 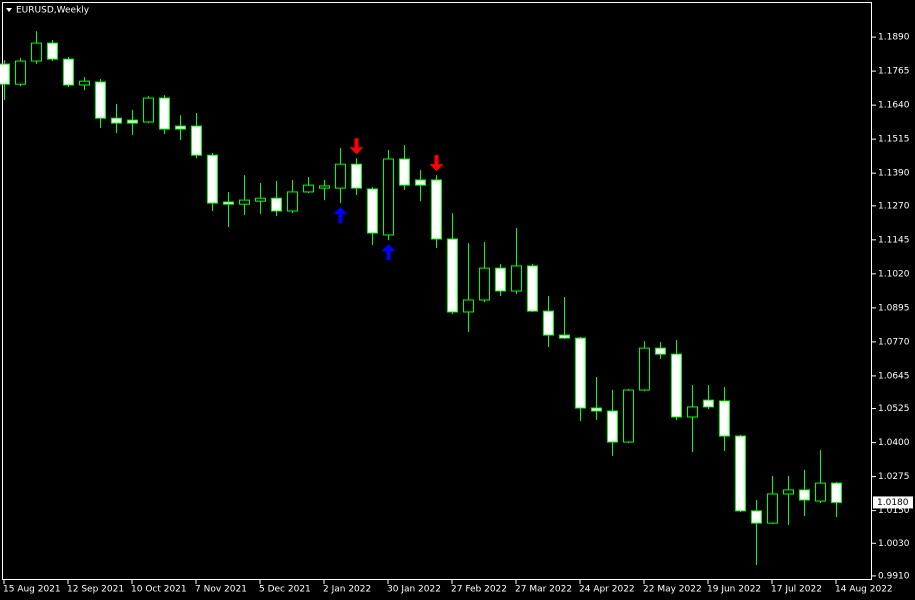 I want to click on x-tick-label: 5 Dec 2021, so click(x=285, y=590).